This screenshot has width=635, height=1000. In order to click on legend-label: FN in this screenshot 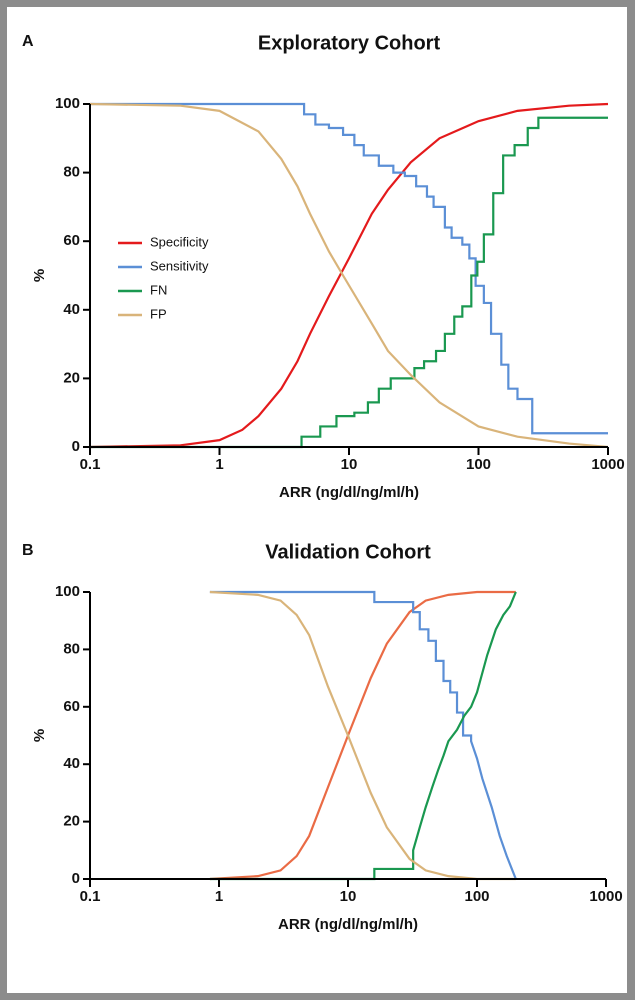, I will do `click(158, 289)`.